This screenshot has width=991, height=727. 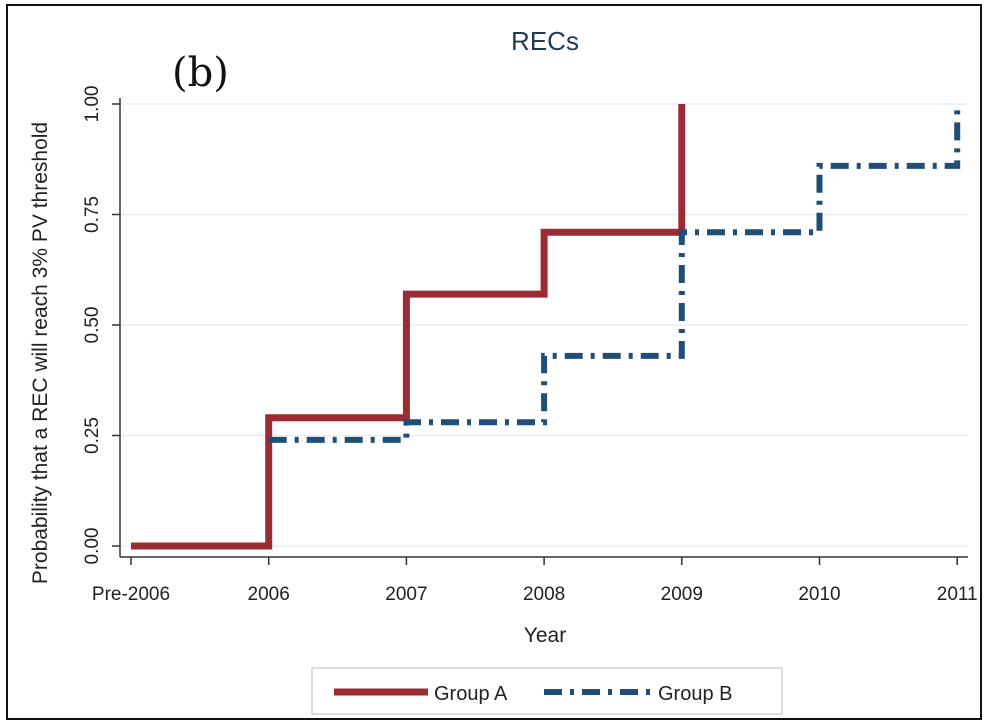 I want to click on x-tick-label: 2006, so click(x=269, y=594).